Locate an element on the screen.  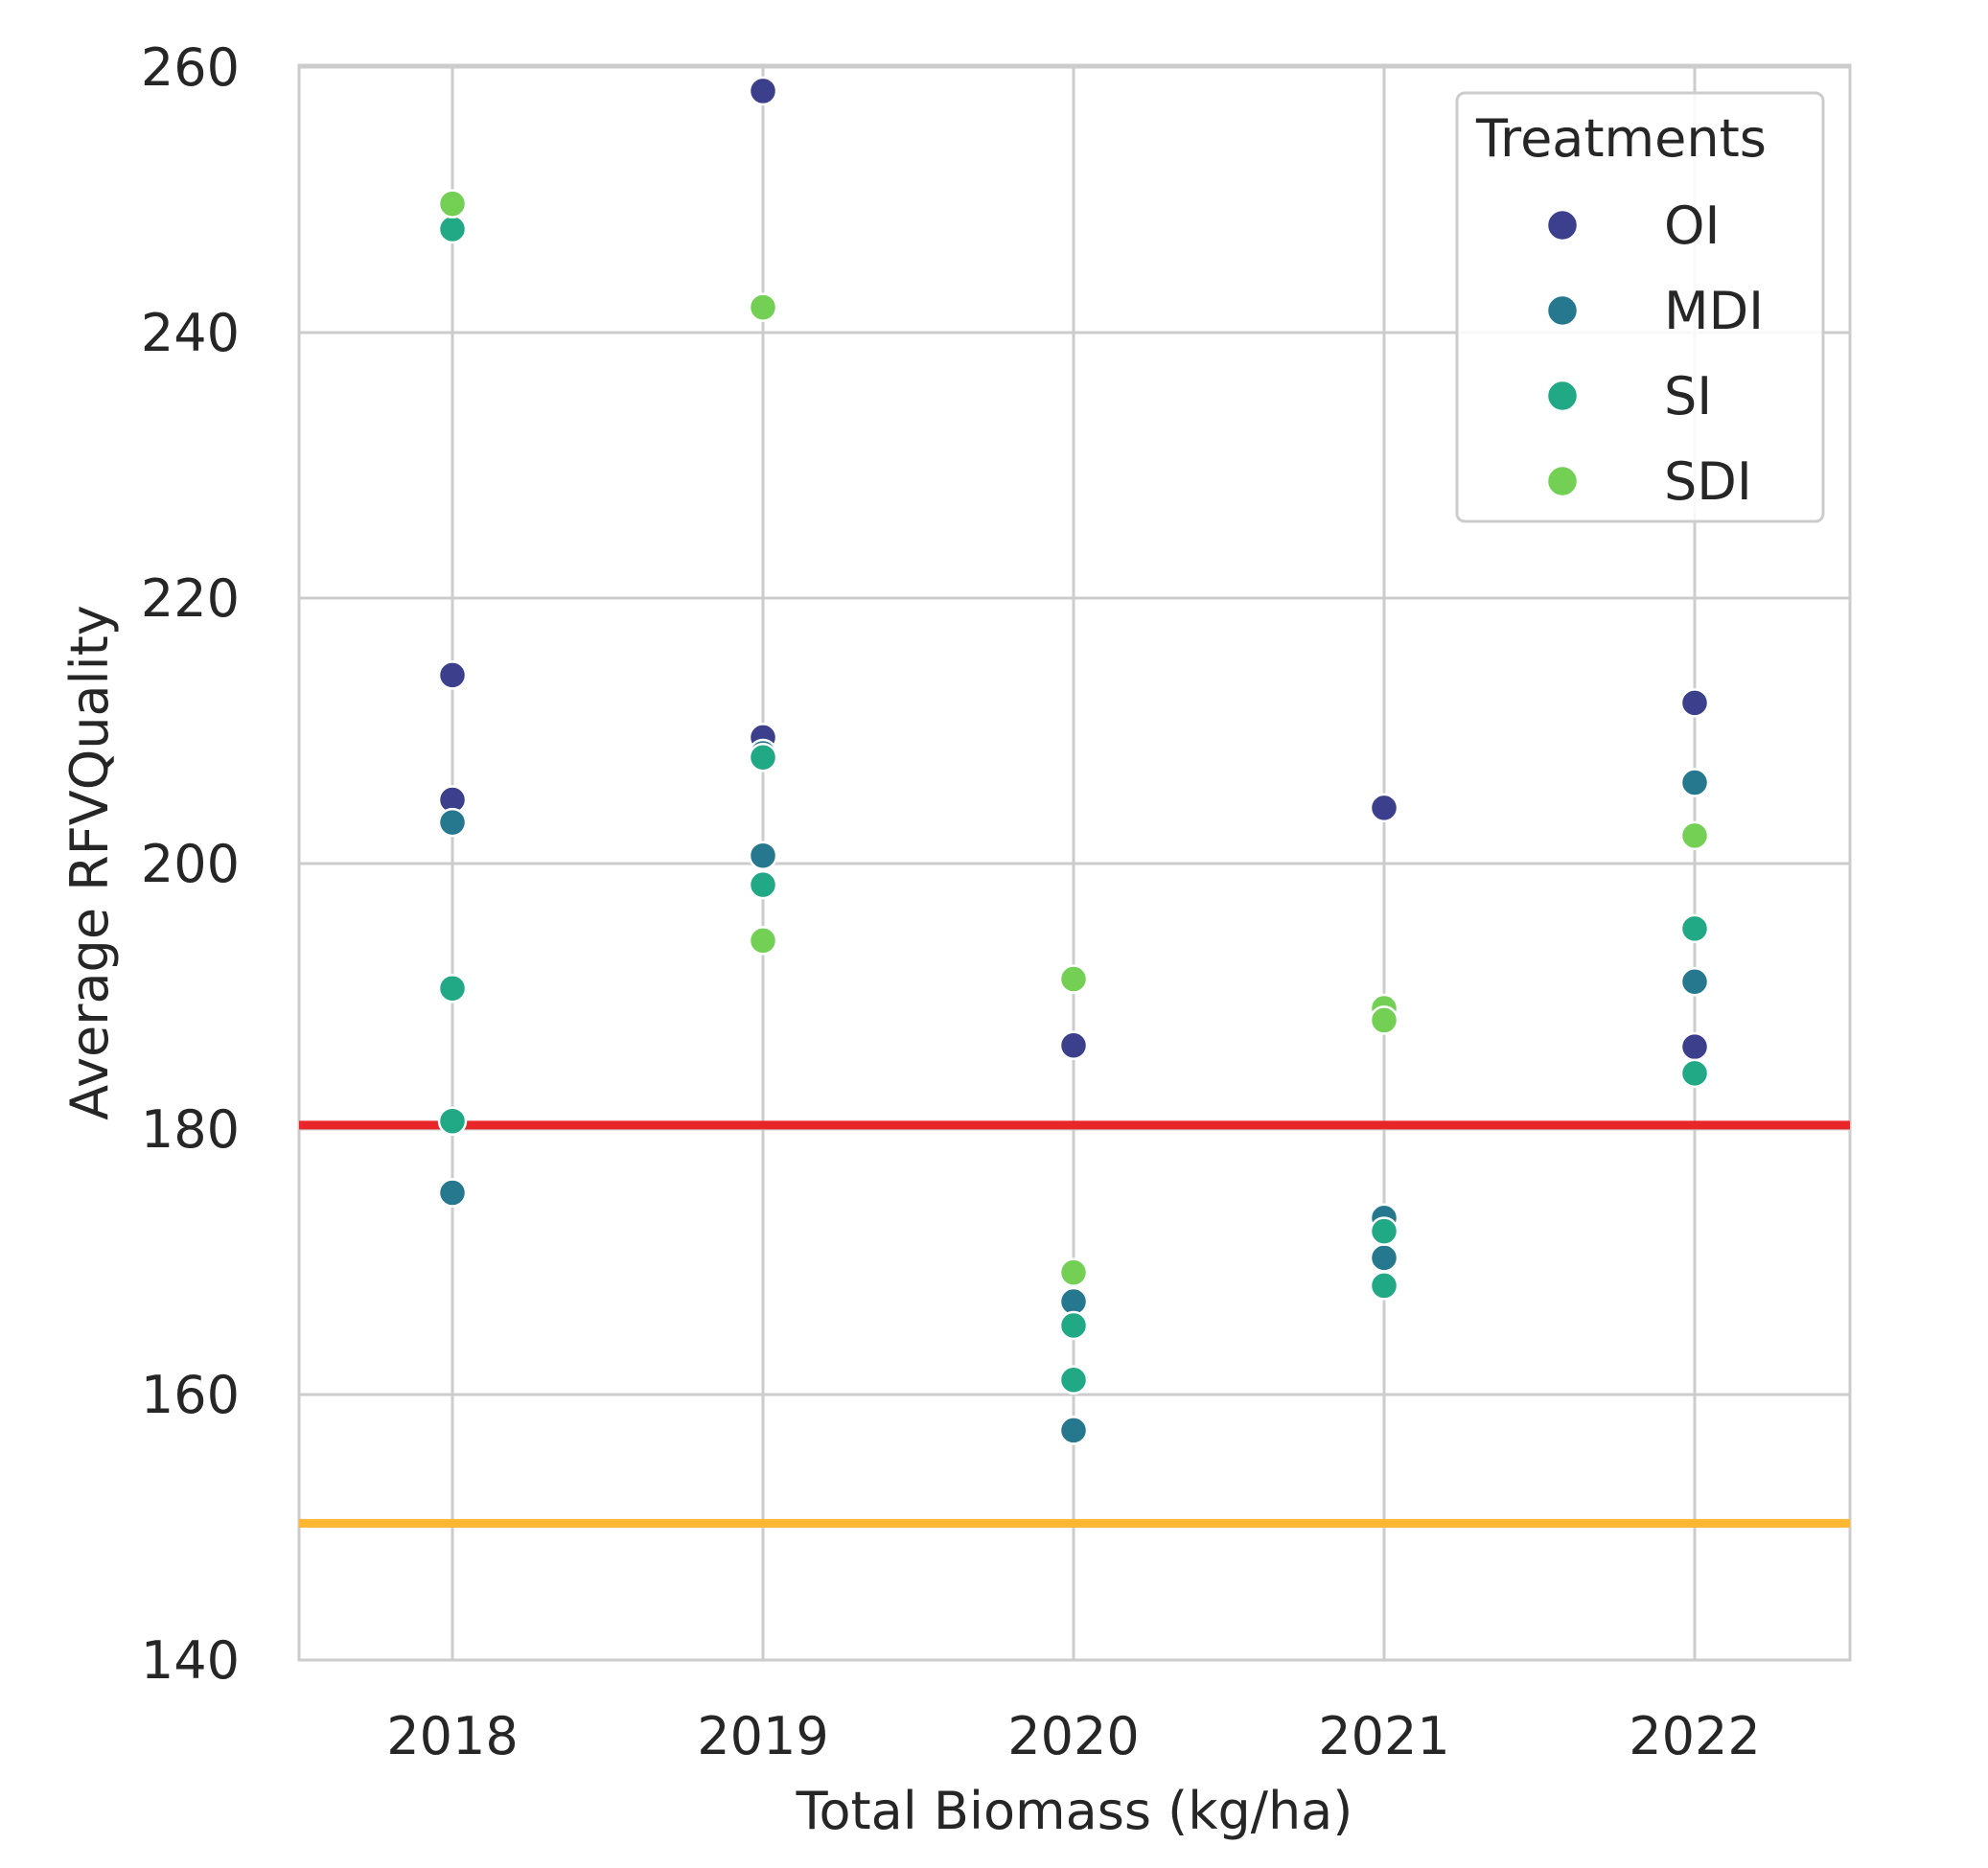
y-tick-labels: 140 160 180 200 220 240 260 is located at coordinates (190, 864).